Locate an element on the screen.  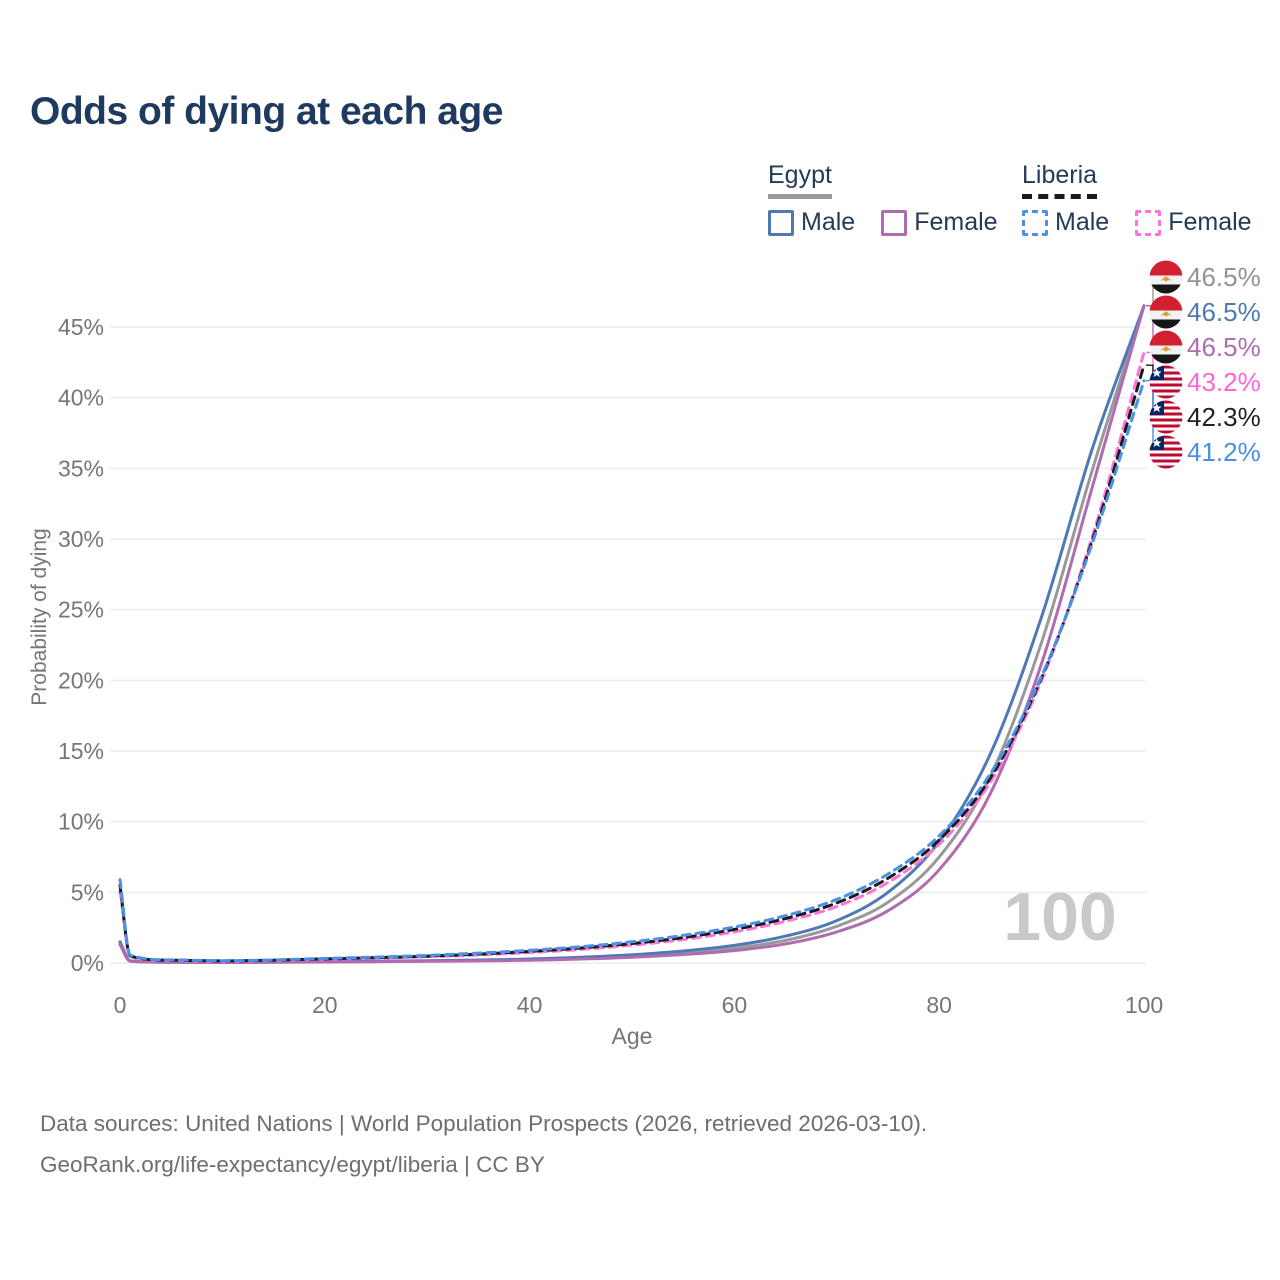
watermark-layer: 100 is located at coordinates (1059, 917).